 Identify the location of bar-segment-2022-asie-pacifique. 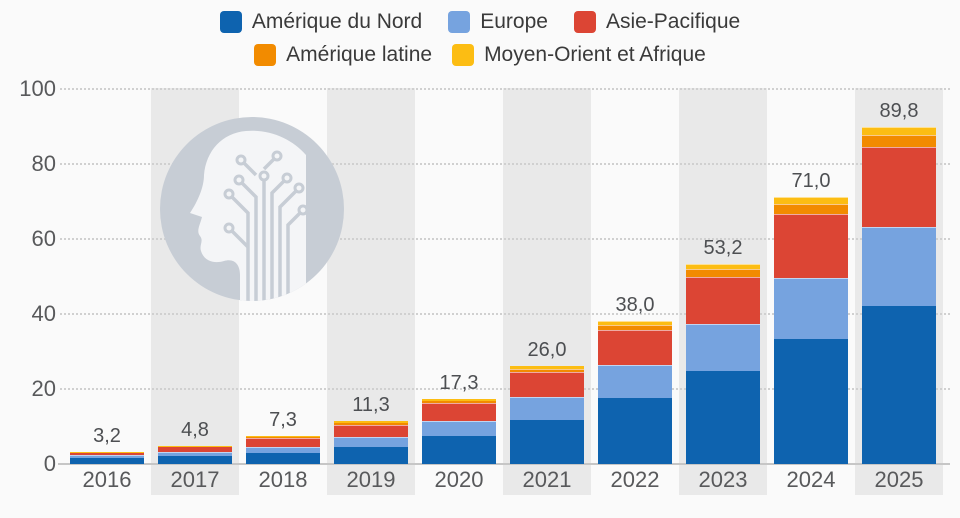
(635, 347).